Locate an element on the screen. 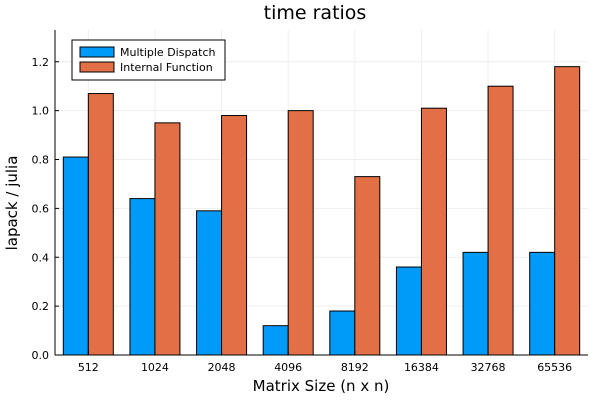  y-tick-label: 1.2 is located at coordinates (41, 62).